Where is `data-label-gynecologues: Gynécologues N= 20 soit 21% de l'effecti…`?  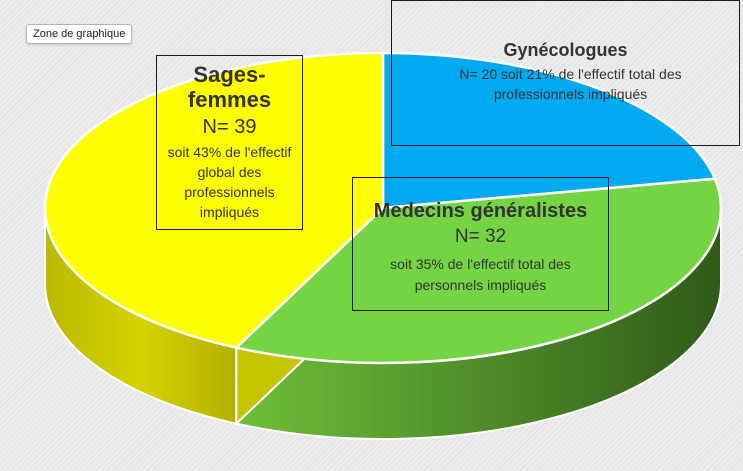
data-label-gynecologues: Gynécologues N= 20 soit 21% de l'effecti… is located at coordinates (565, 73).